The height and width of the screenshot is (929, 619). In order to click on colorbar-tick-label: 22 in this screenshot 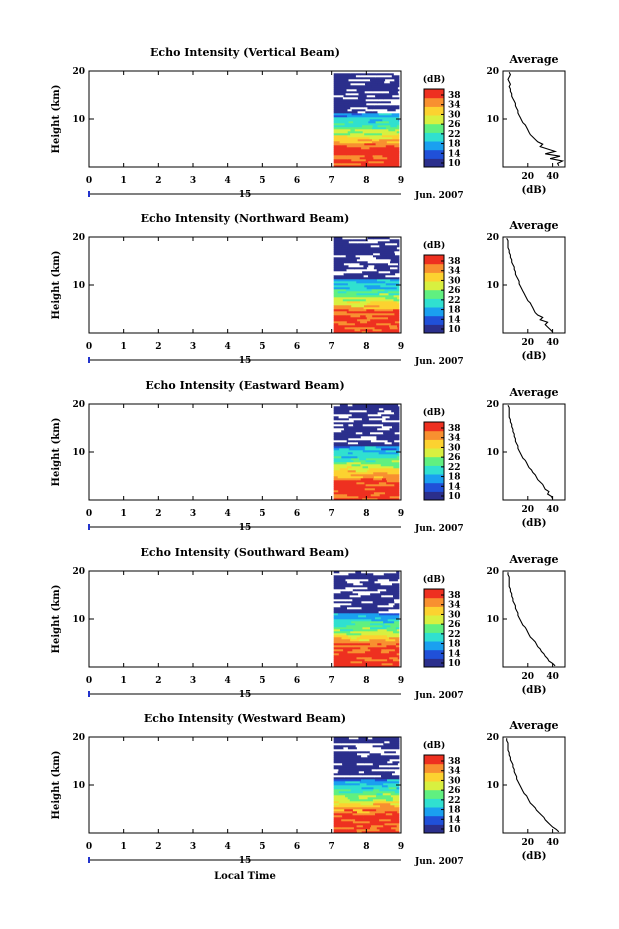, I will do `click(454, 468)`.